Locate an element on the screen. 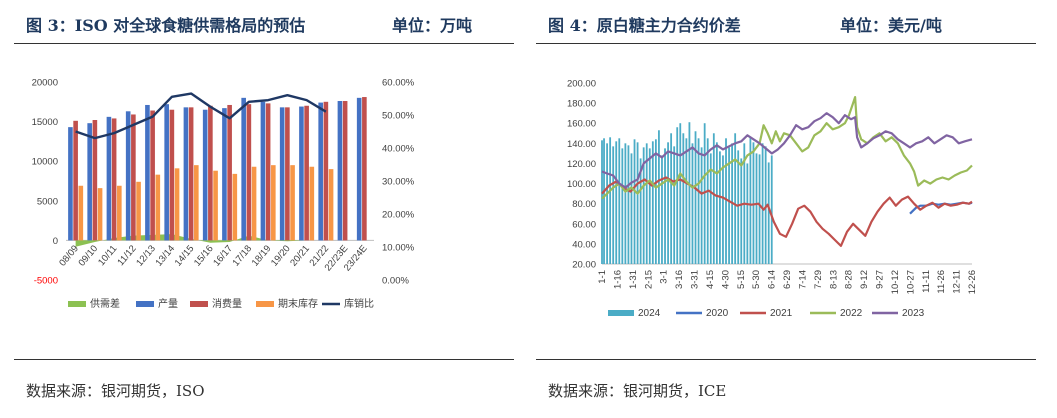  series-line-2021 is located at coordinates (787, 211).